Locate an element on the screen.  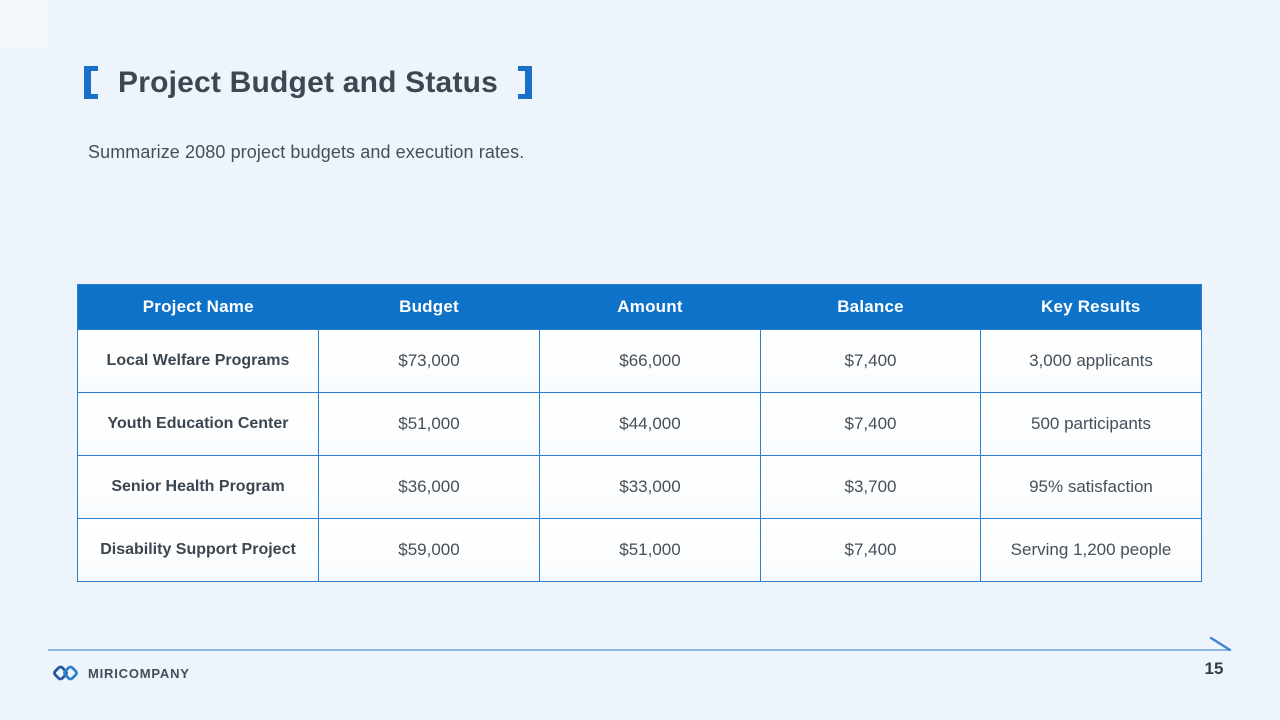
right-bracket-icon is located at coordinates (525, 82).